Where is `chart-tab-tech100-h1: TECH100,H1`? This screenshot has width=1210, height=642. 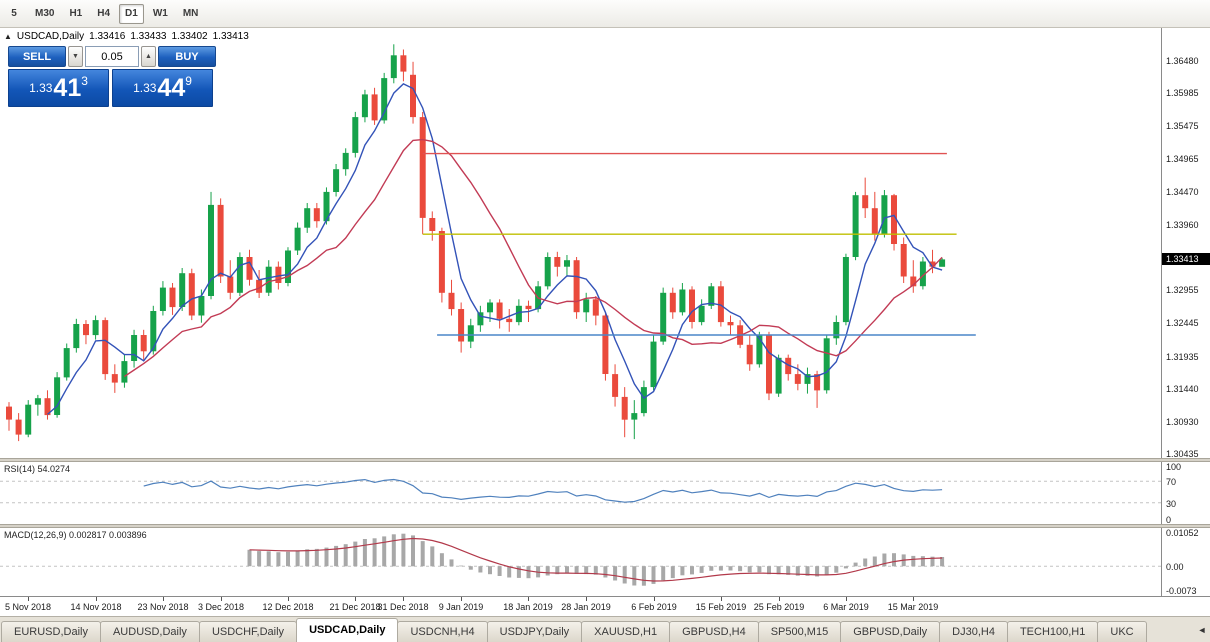
chart-tab-tech100-h1: TECH100,H1 is located at coordinates (1052, 631).